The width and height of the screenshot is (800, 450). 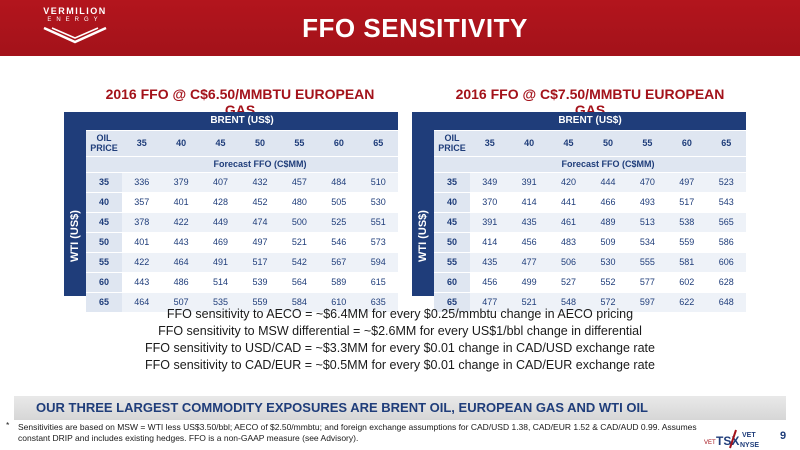 What do you see at coordinates (142, 202) in the screenshot?
I see `ffo-value-cell: 357` at bounding box center [142, 202].